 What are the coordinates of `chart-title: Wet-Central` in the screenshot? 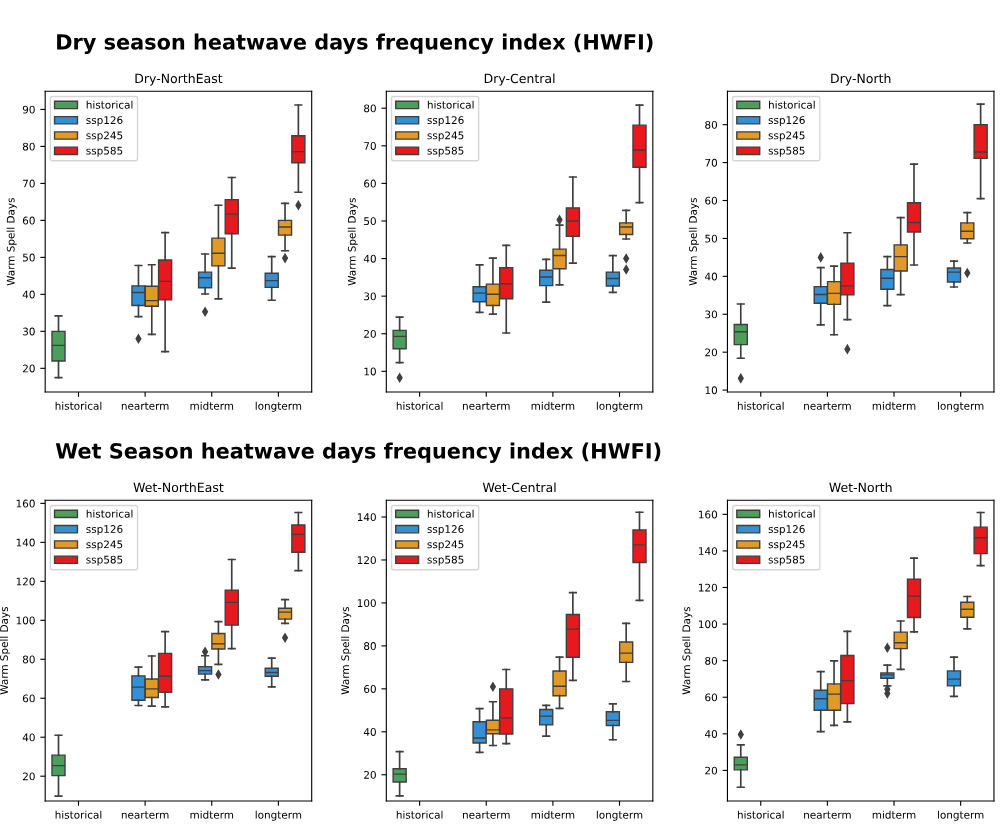 It's located at (519, 487).